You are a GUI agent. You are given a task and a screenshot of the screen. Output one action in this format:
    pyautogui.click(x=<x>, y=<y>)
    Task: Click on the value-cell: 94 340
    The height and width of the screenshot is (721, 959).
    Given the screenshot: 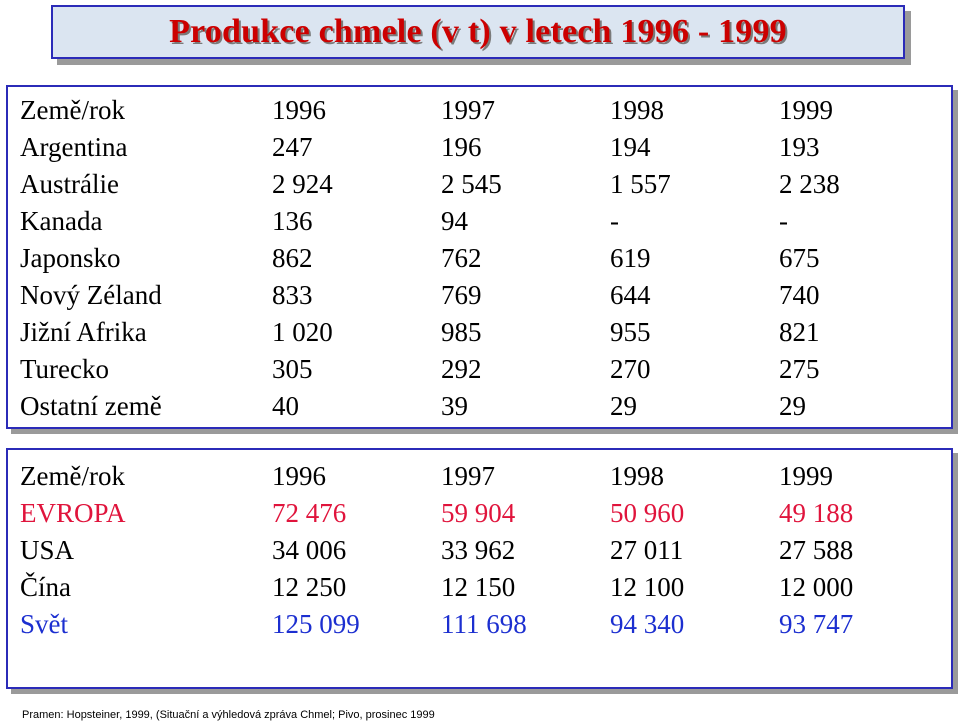 What is the action you would take?
    pyautogui.click(x=647, y=624)
    